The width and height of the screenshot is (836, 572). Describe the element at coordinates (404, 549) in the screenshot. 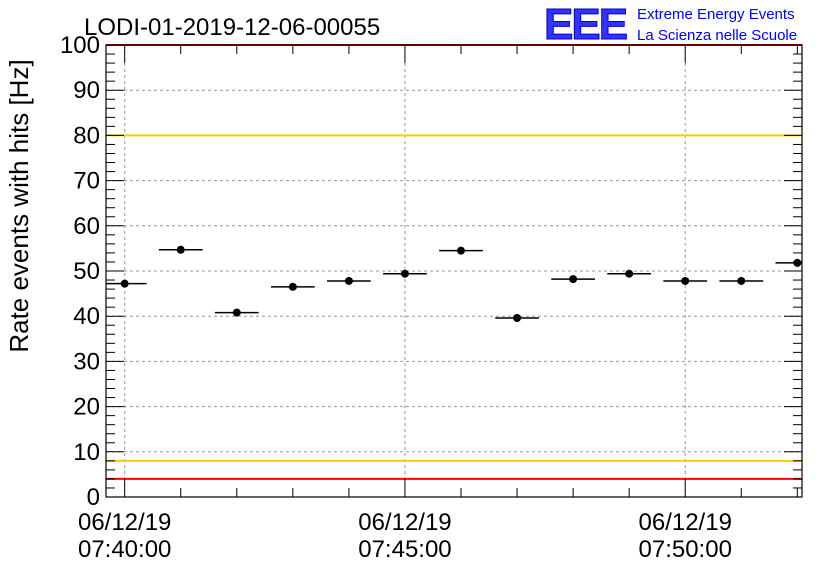

I see `x-tick-label-time: 07:45:00` at that location.